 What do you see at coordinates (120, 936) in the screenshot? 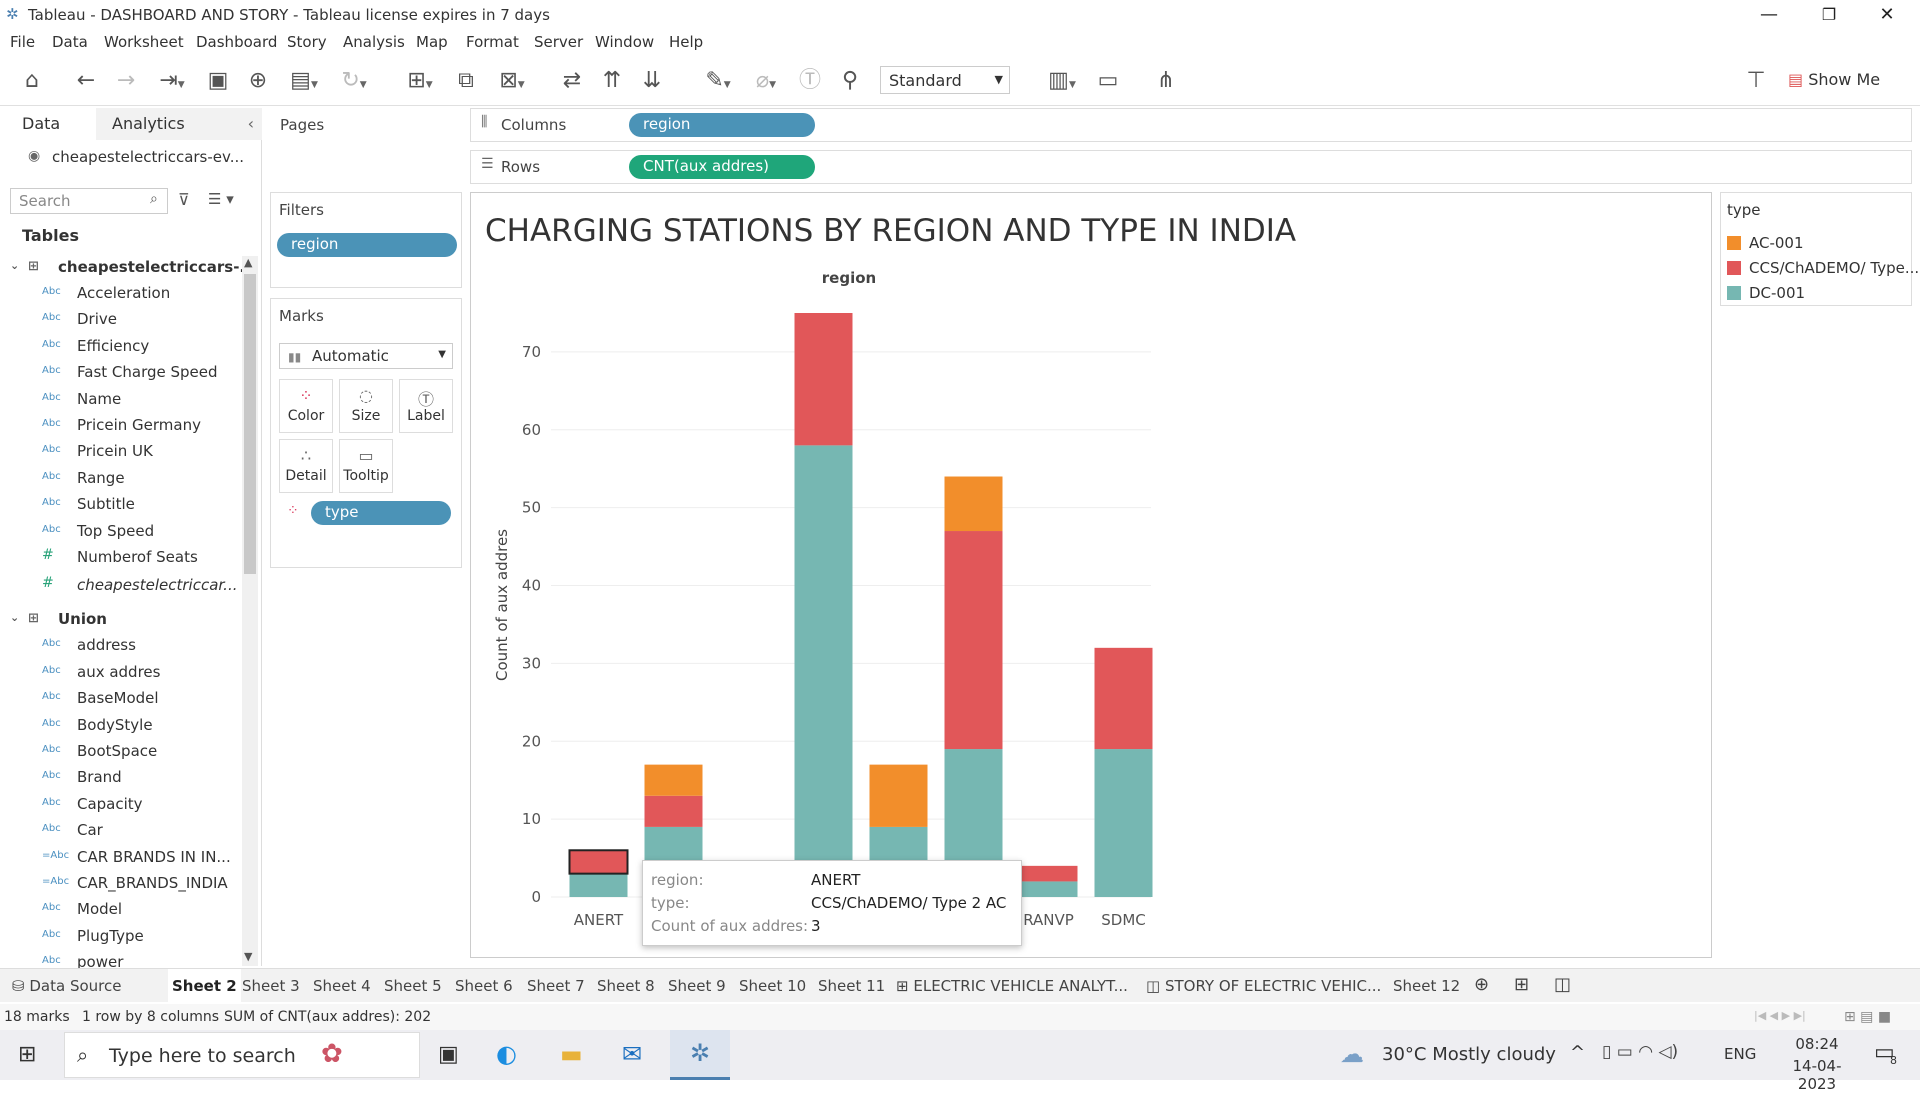
I see `field-item: Abc PlugType` at bounding box center [120, 936].